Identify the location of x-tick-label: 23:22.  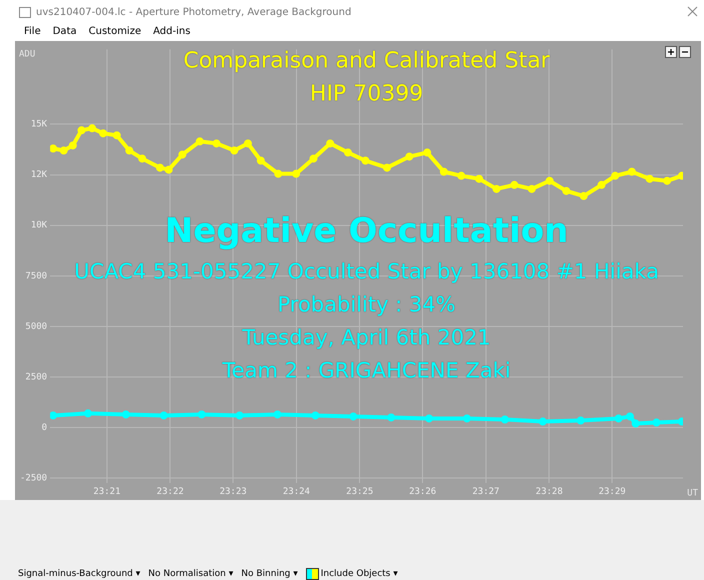
(170, 491).